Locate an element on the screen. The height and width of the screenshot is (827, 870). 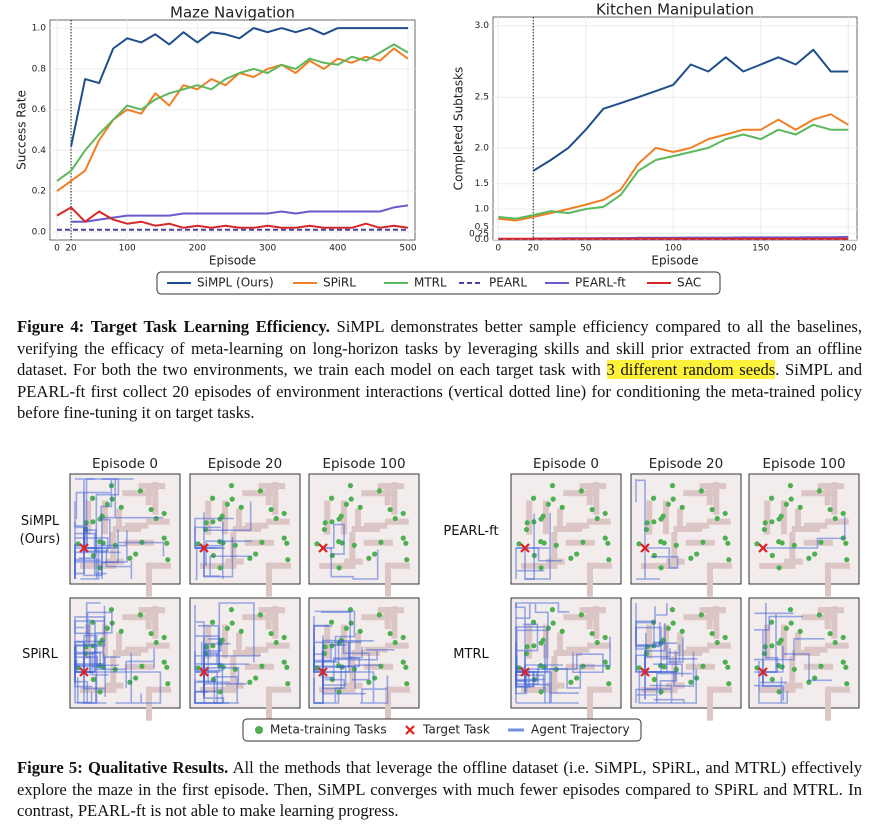
plot-area is located at coordinates (675, 128).